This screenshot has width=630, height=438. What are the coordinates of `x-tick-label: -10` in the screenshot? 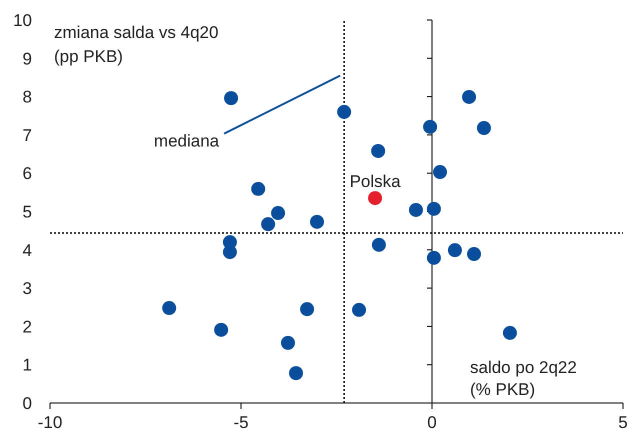 It's located at (50, 422).